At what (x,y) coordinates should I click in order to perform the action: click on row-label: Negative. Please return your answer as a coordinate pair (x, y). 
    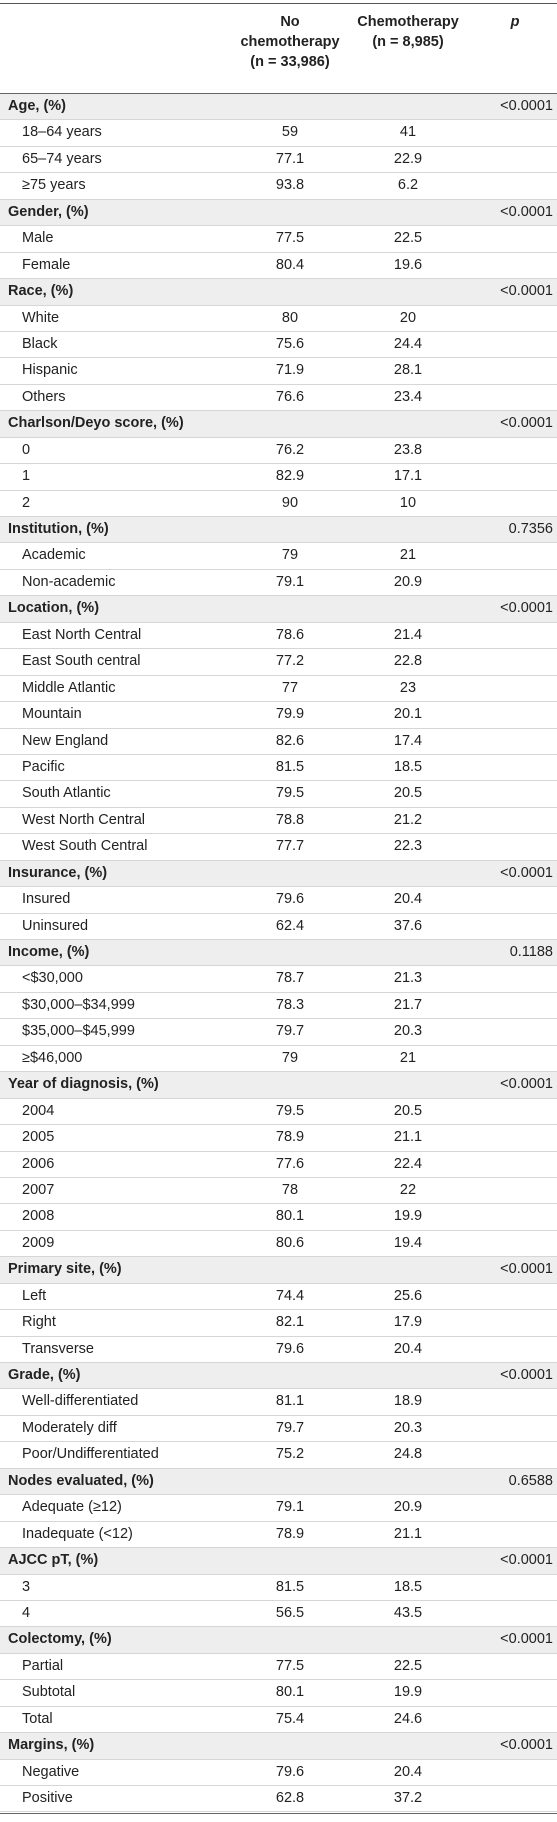
    Looking at the image, I should click on (51, 1771).